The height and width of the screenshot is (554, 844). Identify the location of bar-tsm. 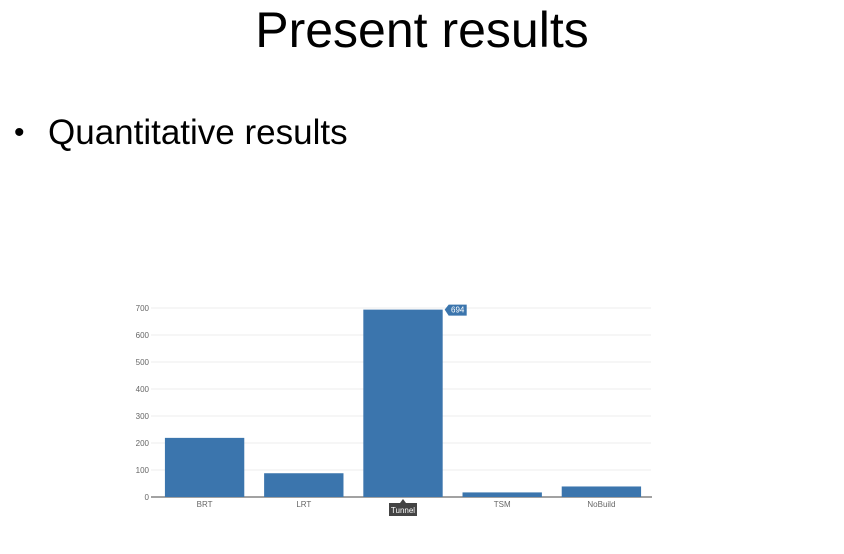
(502, 494).